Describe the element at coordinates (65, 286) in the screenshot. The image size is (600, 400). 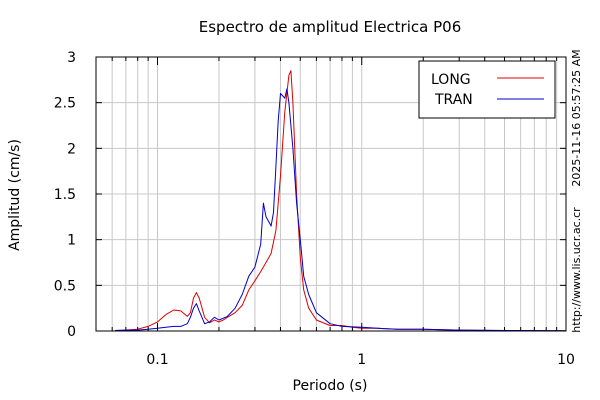
I see `y-tick-label: 0.5` at that location.